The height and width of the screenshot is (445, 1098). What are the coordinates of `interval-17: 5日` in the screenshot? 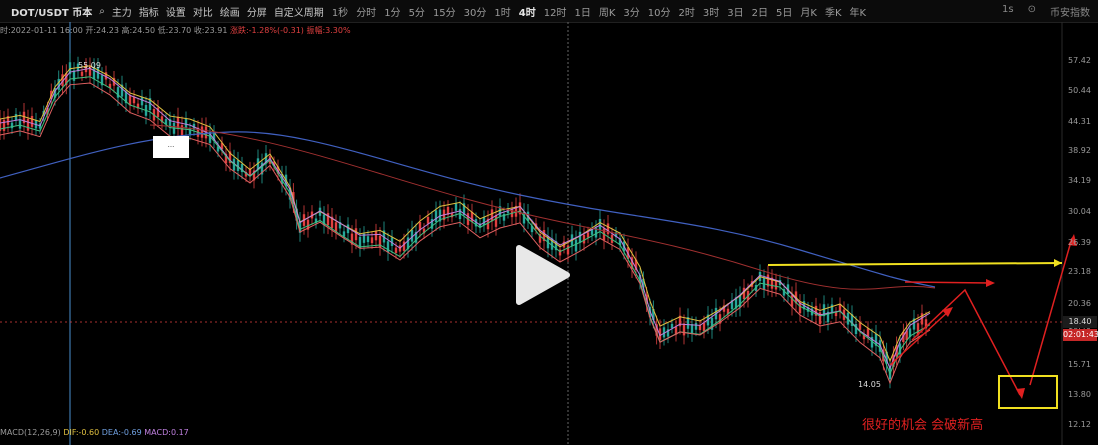 It's located at (784, 13).